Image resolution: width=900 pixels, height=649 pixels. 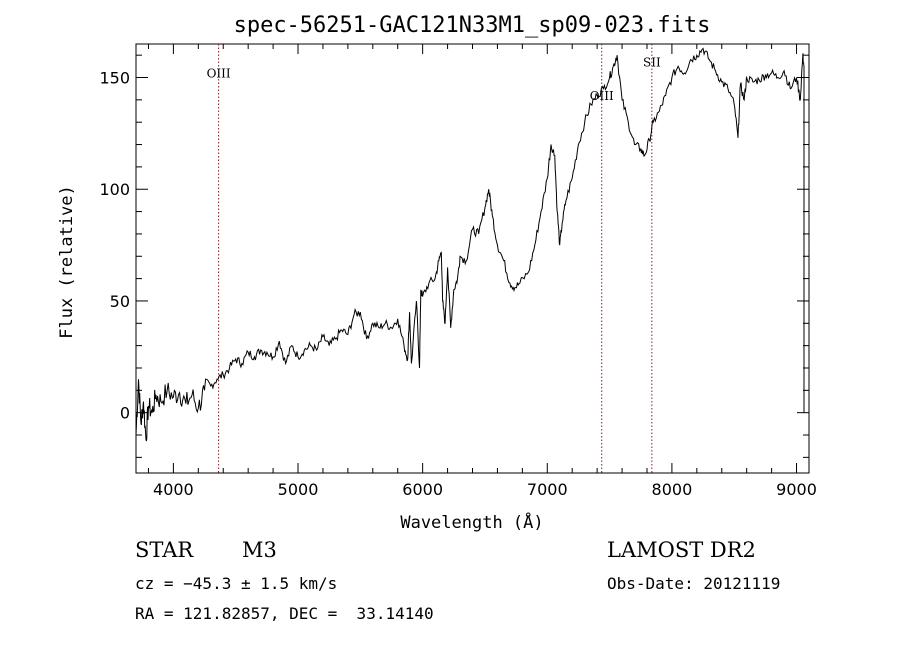 What do you see at coordinates (652, 62) in the screenshot?
I see `spectral-line-label: SII` at bounding box center [652, 62].